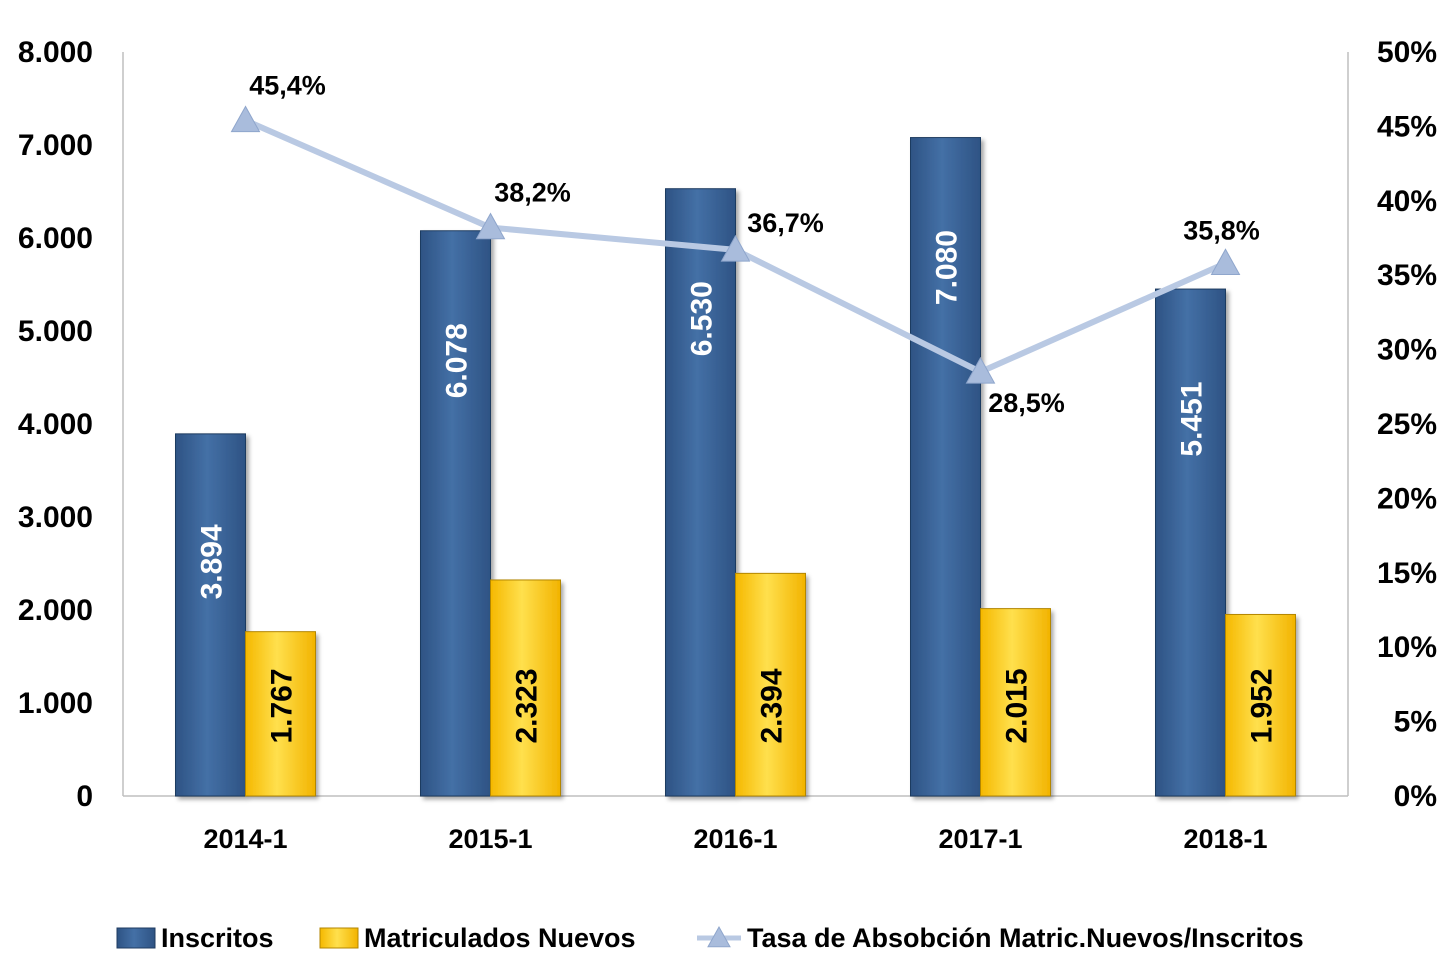  Describe the element at coordinates (339, 938) in the screenshot. I see `legend-matriculados-swatch` at that location.